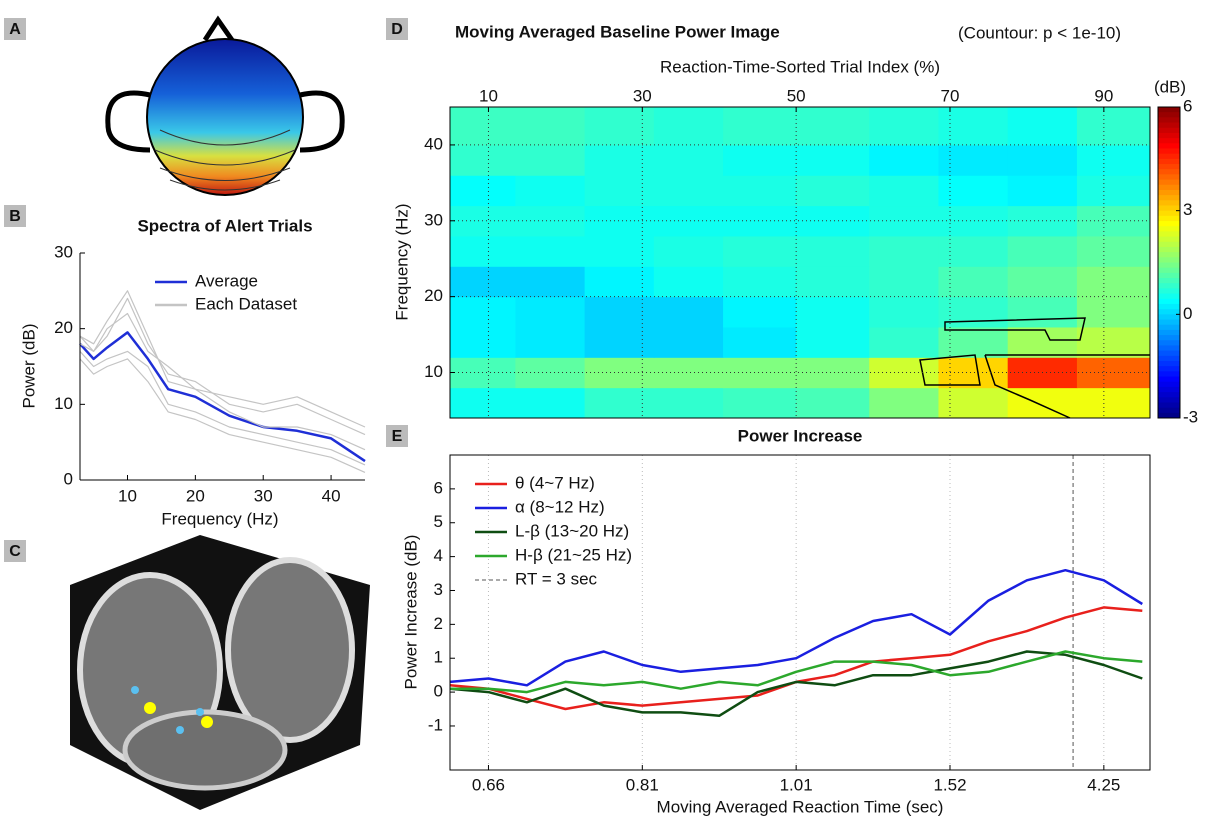  I want to click on y-tick-label: 1, so click(438, 657).